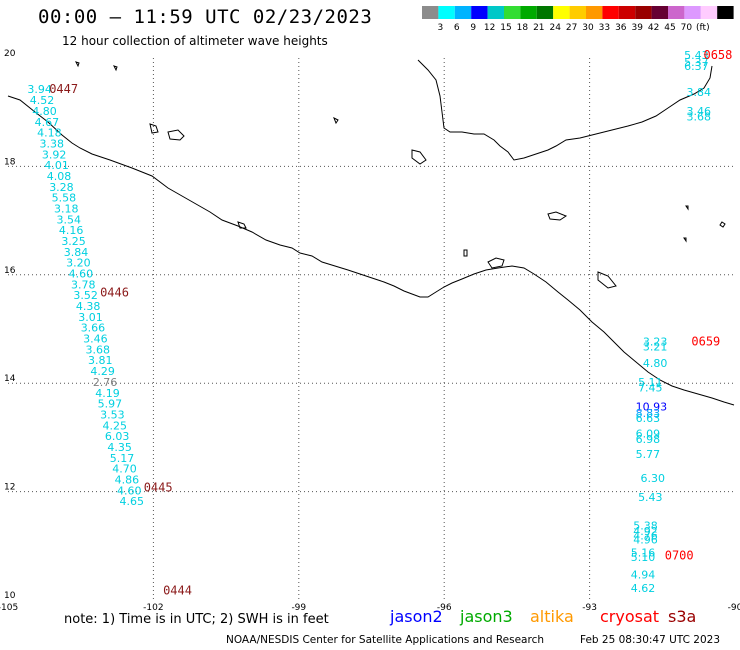 This screenshot has height=650, width=740. Describe the element at coordinates (645, 531) in the screenshot. I see `wave-height-value: 4.92` at that location.